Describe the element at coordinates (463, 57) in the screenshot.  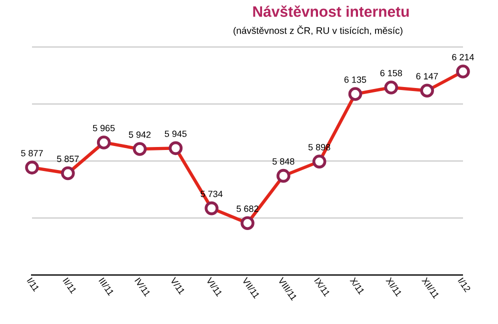
I see `data-label: 6 214` at that location.